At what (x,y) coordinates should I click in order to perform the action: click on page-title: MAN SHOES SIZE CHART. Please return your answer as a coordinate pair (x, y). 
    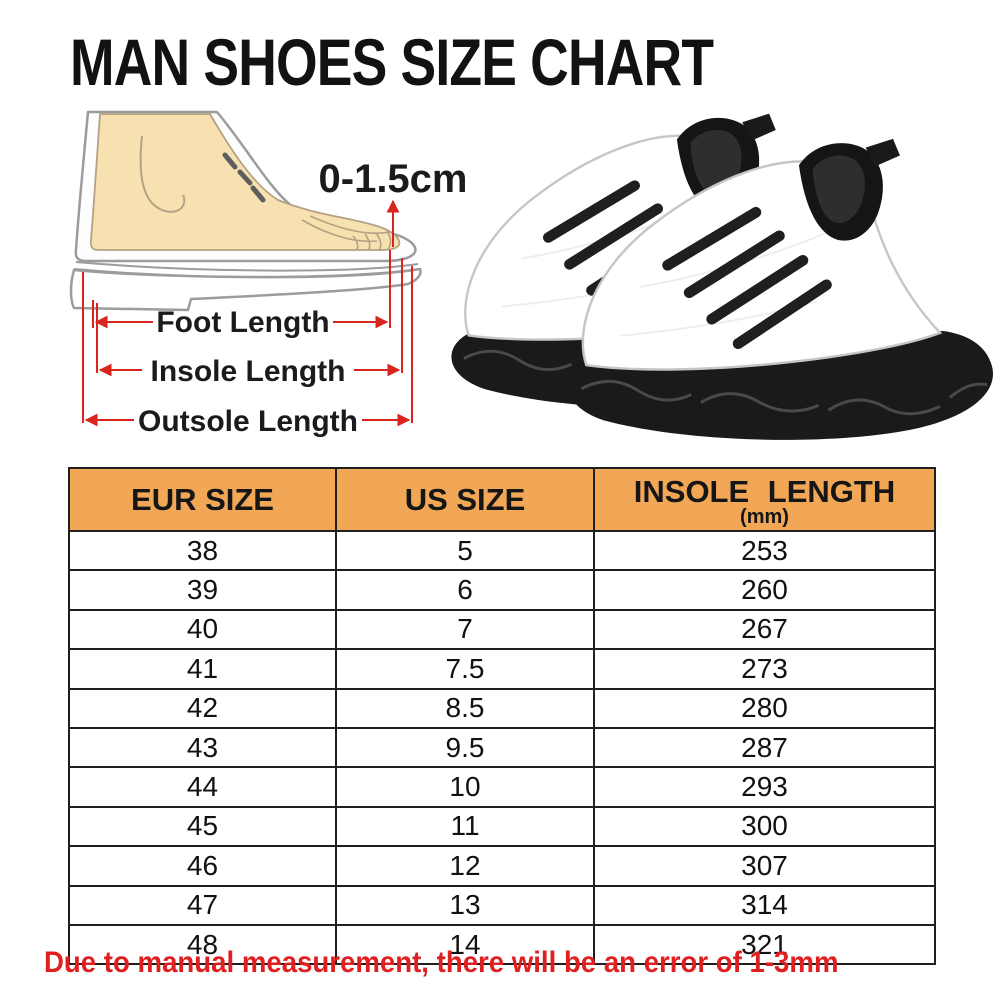
    Looking at the image, I should click on (392, 62).